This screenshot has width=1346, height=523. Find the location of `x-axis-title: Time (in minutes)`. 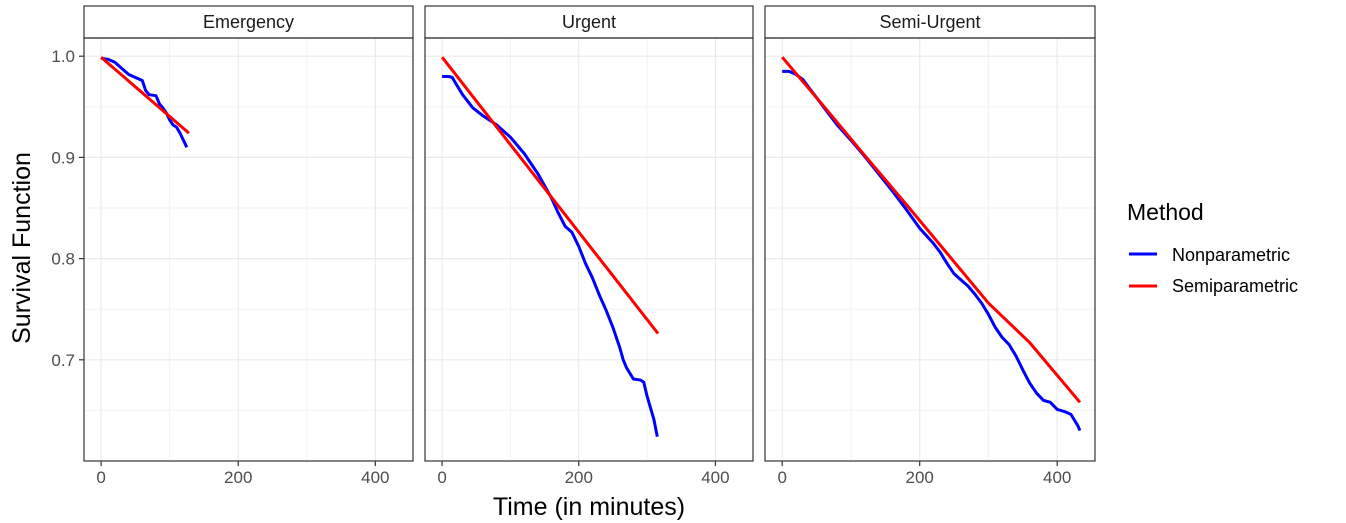

x-axis-title: Time (in minutes) is located at coordinates (589, 507).